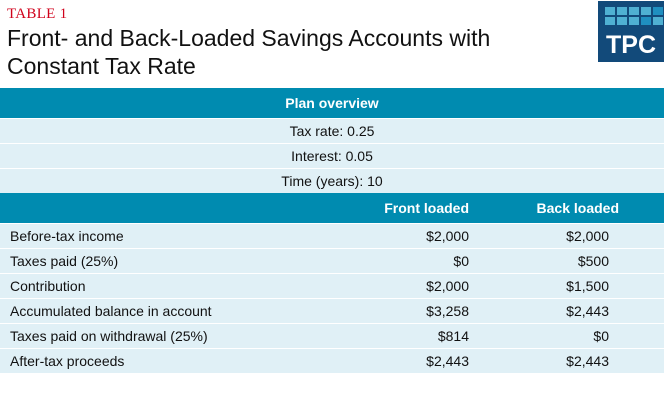 The width and height of the screenshot is (668, 401). What do you see at coordinates (399, 311) in the screenshot?
I see `front-value: $3,258` at bounding box center [399, 311].